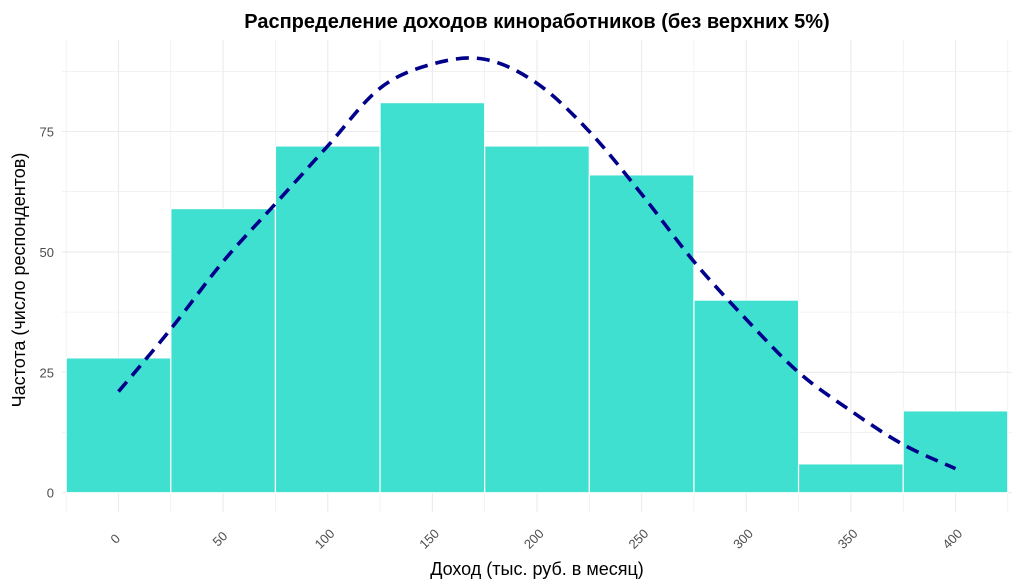 The height and width of the screenshot is (585, 1024). I want to click on y-tick-label: 50, so click(47, 252).